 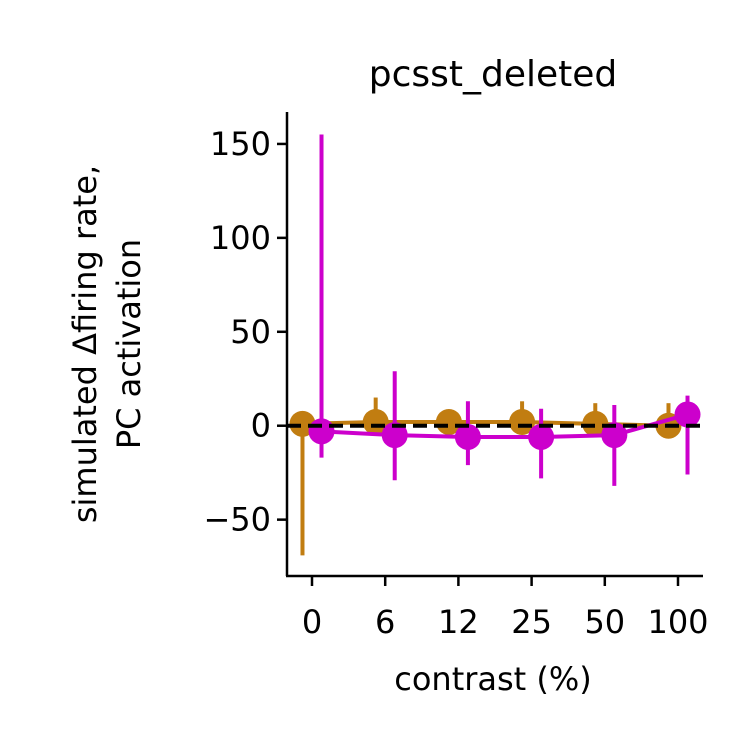 I want to click on x-ticks: 0 6 12 25 50 100, so click(x=505, y=608).